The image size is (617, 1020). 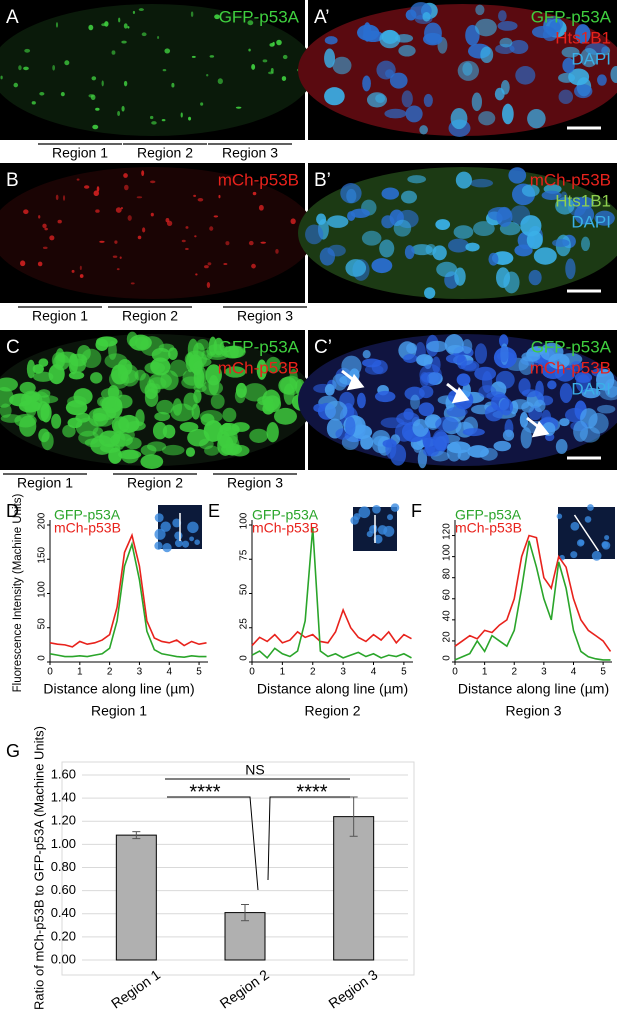 I want to click on y-tick-label: 50, so click(x=42, y=624).